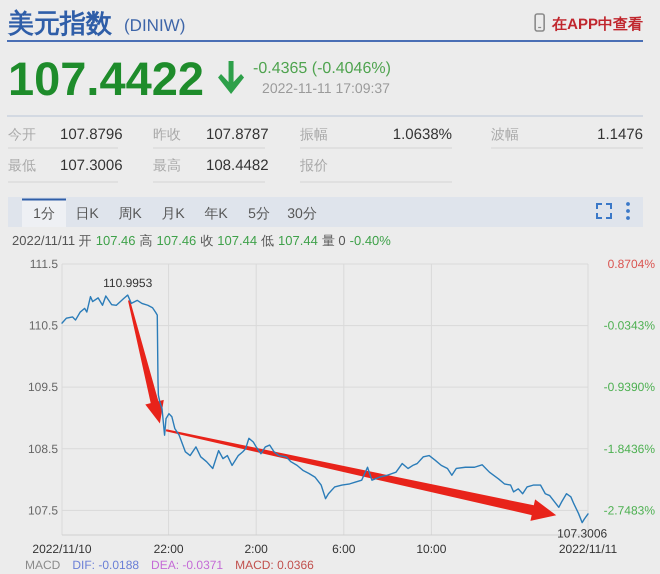 The width and height of the screenshot is (660, 574). What do you see at coordinates (322, 68) in the screenshot?
I see `text: -0.4365 (-0.4046%)` at bounding box center [322, 68].